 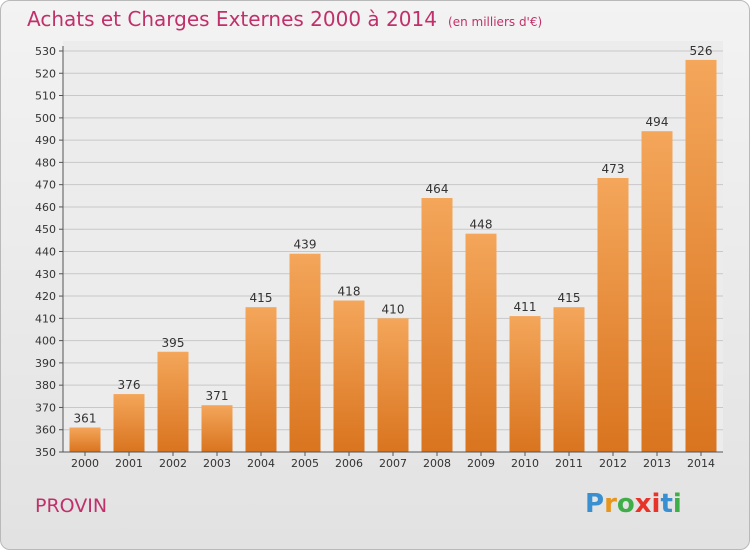 I want to click on proxiti-logo: Proxiti, so click(x=633, y=504).